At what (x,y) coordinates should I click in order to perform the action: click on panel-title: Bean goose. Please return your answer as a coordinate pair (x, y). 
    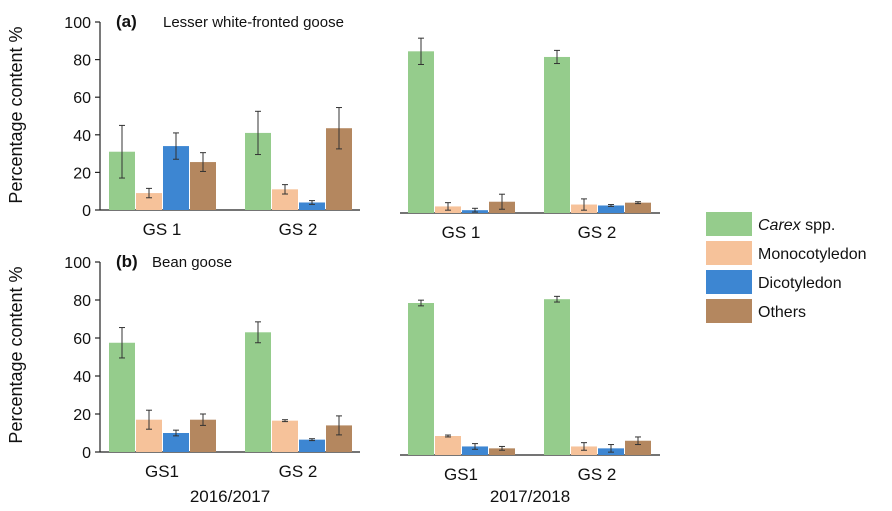
    Looking at the image, I should click on (192, 262).